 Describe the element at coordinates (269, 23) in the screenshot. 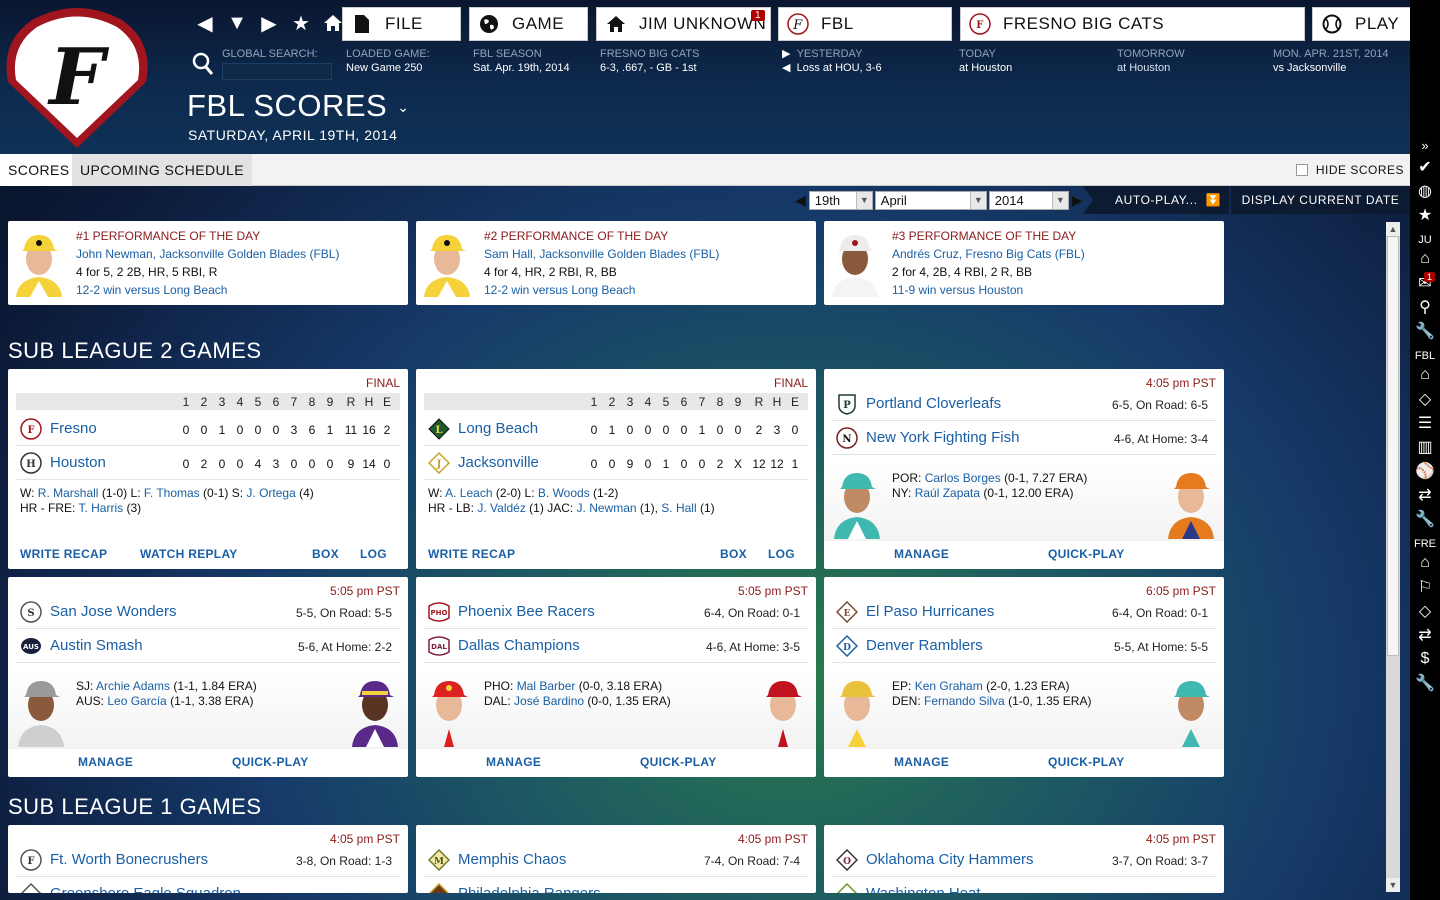

I see `forward-arrow-icon: ▶` at that location.